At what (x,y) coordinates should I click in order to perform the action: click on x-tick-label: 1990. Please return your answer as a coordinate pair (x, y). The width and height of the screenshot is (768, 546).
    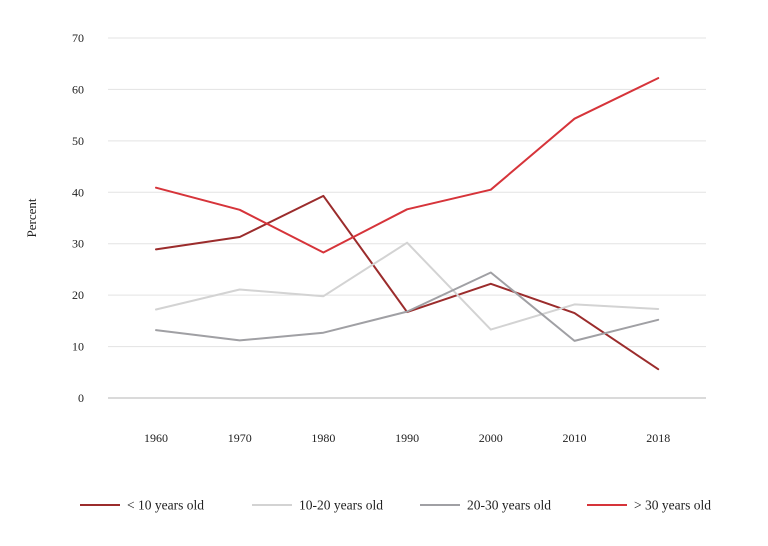
    Looking at the image, I should click on (407, 438).